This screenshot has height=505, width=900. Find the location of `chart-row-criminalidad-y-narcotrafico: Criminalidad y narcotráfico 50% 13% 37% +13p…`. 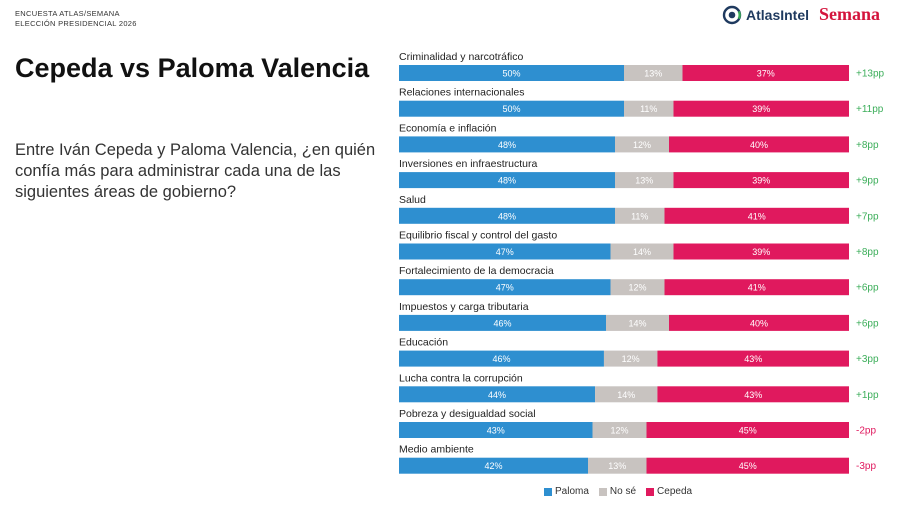

chart-row-criminalidad-y-narcotrafico: Criminalidad y narcotráfico 50% 13% 37% +13p… is located at coordinates (642, 66).